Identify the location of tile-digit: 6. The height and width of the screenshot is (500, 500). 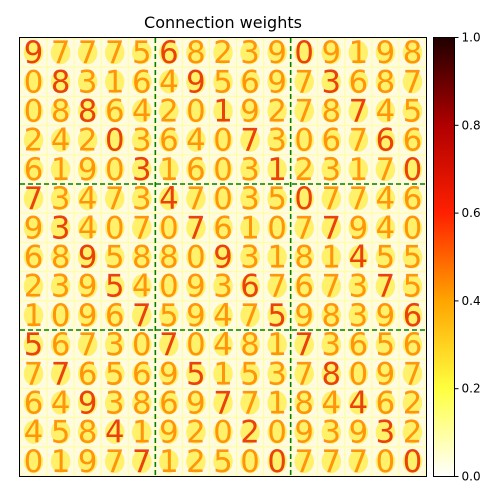
(34, 258).